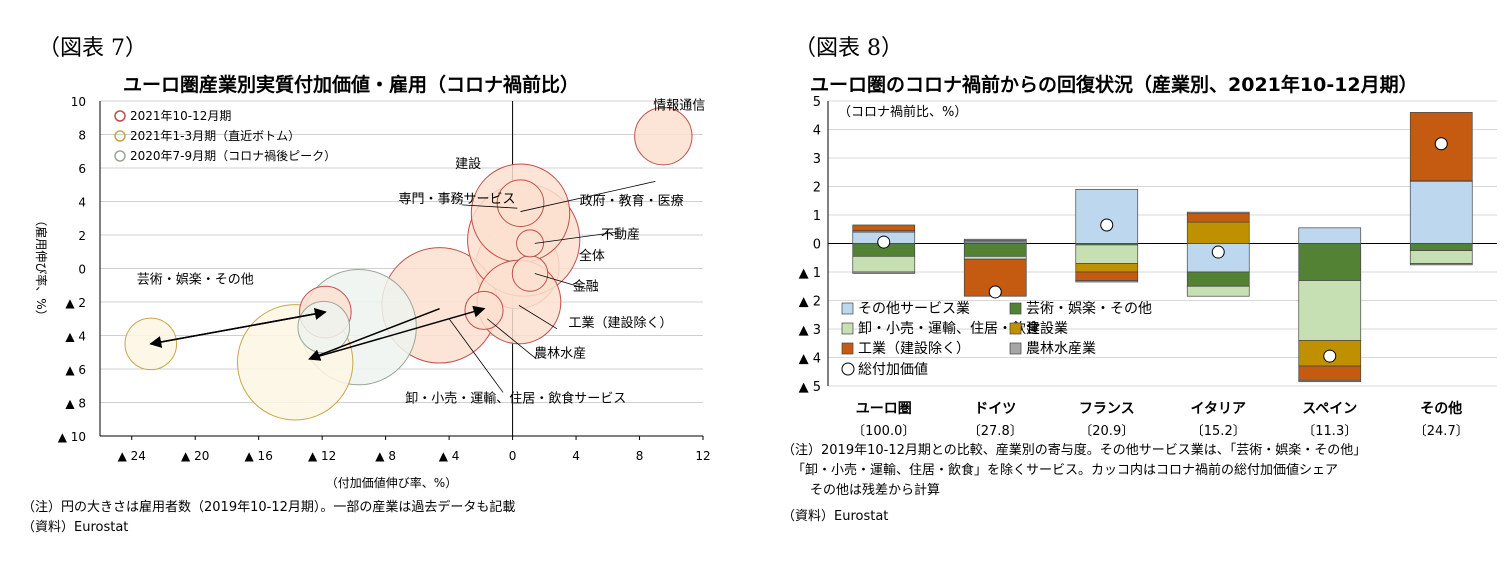  What do you see at coordinates (848, 369) in the screenshot?
I see `legend-marker-total` at bounding box center [848, 369].